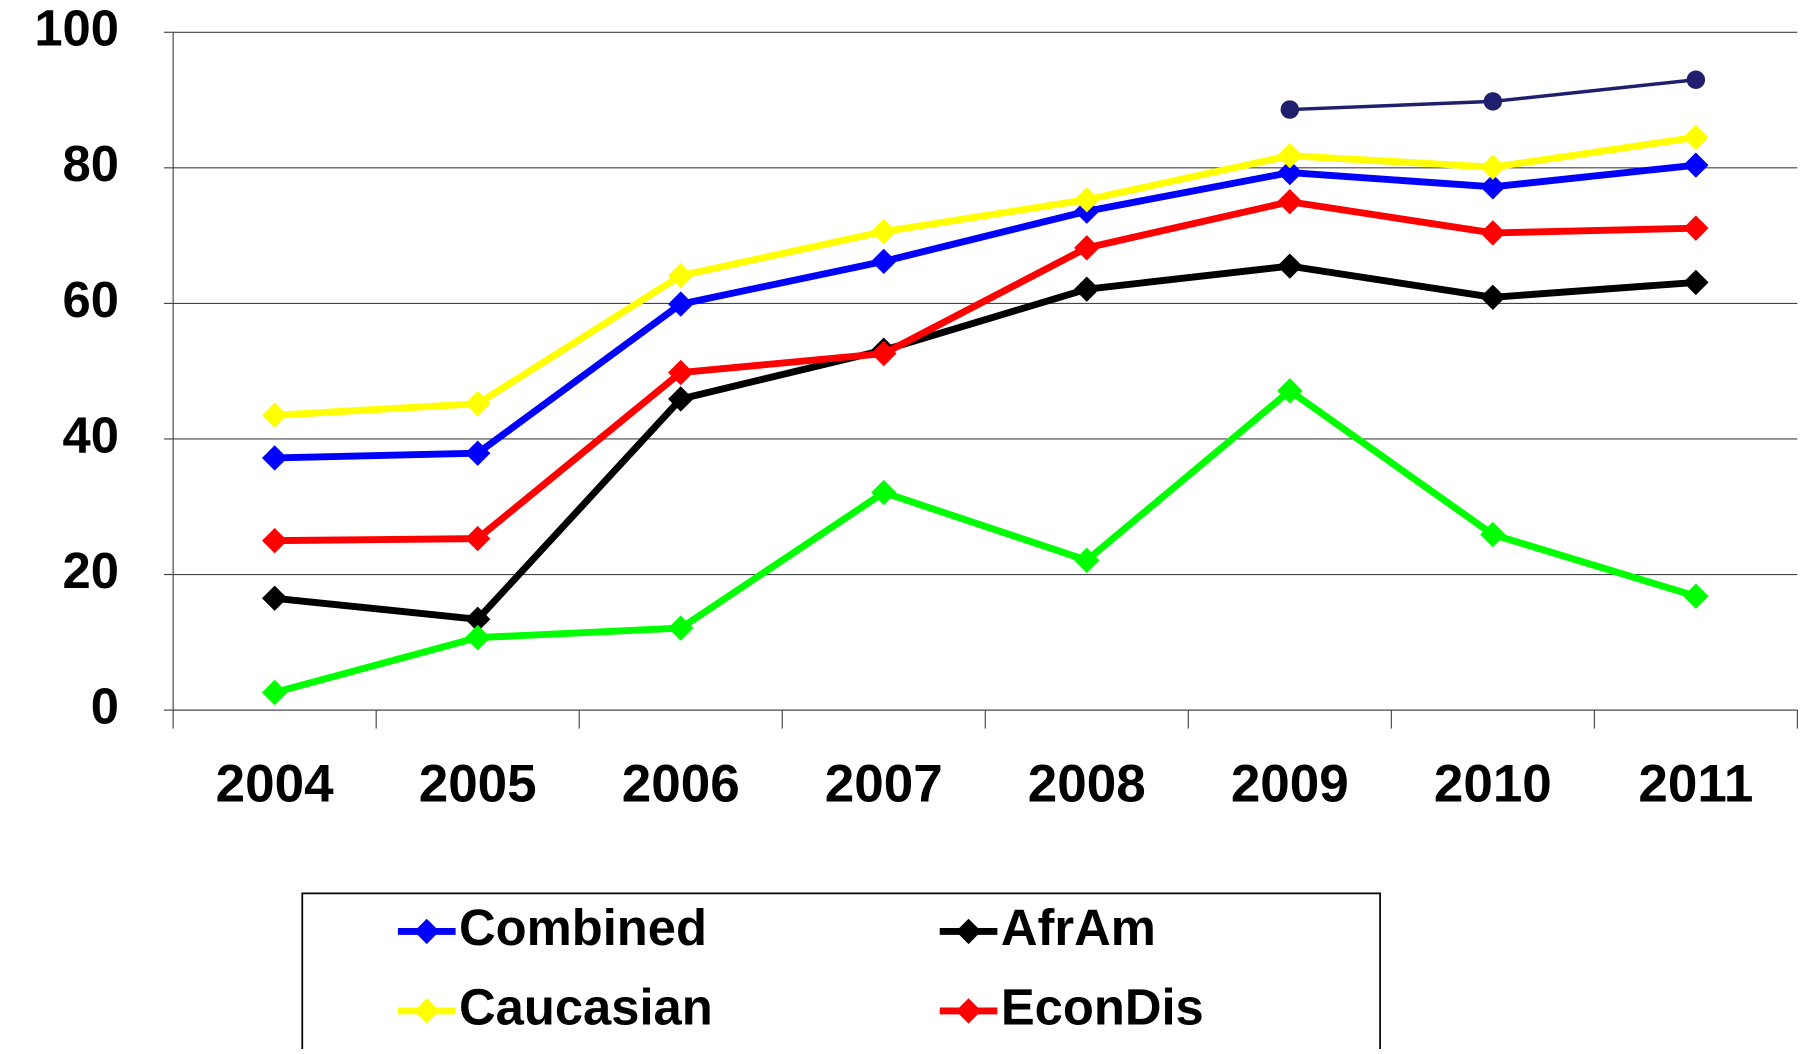  I want to click on legend-item: Combined, so click(552, 927).